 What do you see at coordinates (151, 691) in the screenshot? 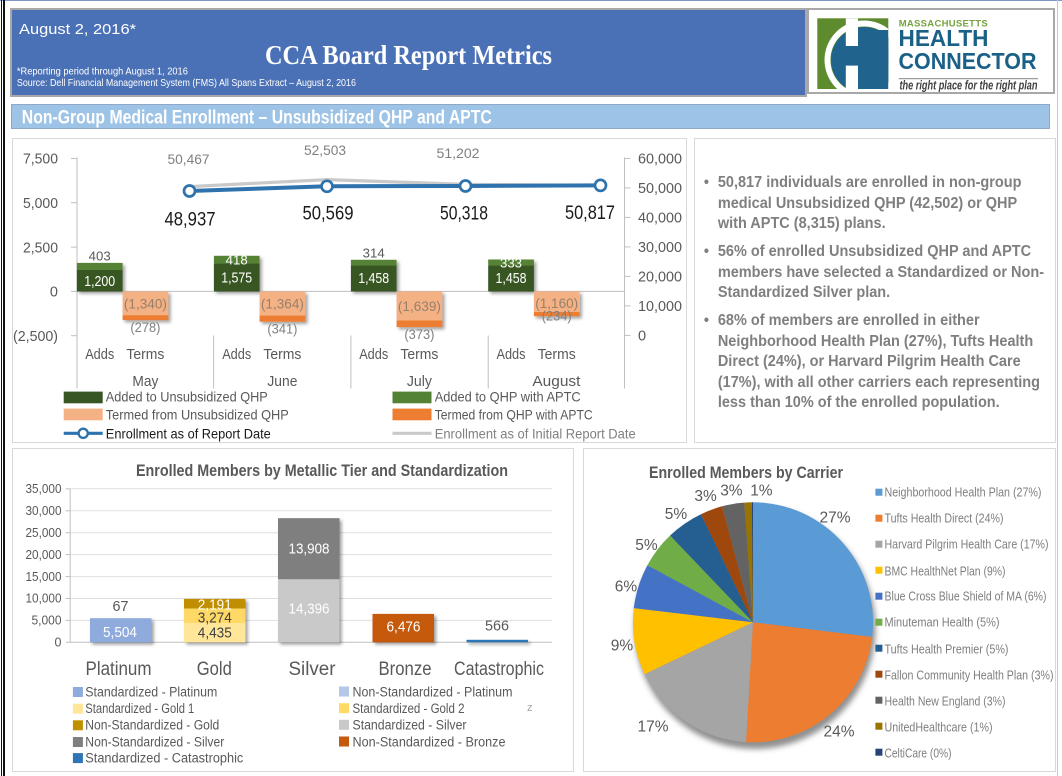
I see `svg-text: Standardized - Platinum` at bounding box center [151, 691].